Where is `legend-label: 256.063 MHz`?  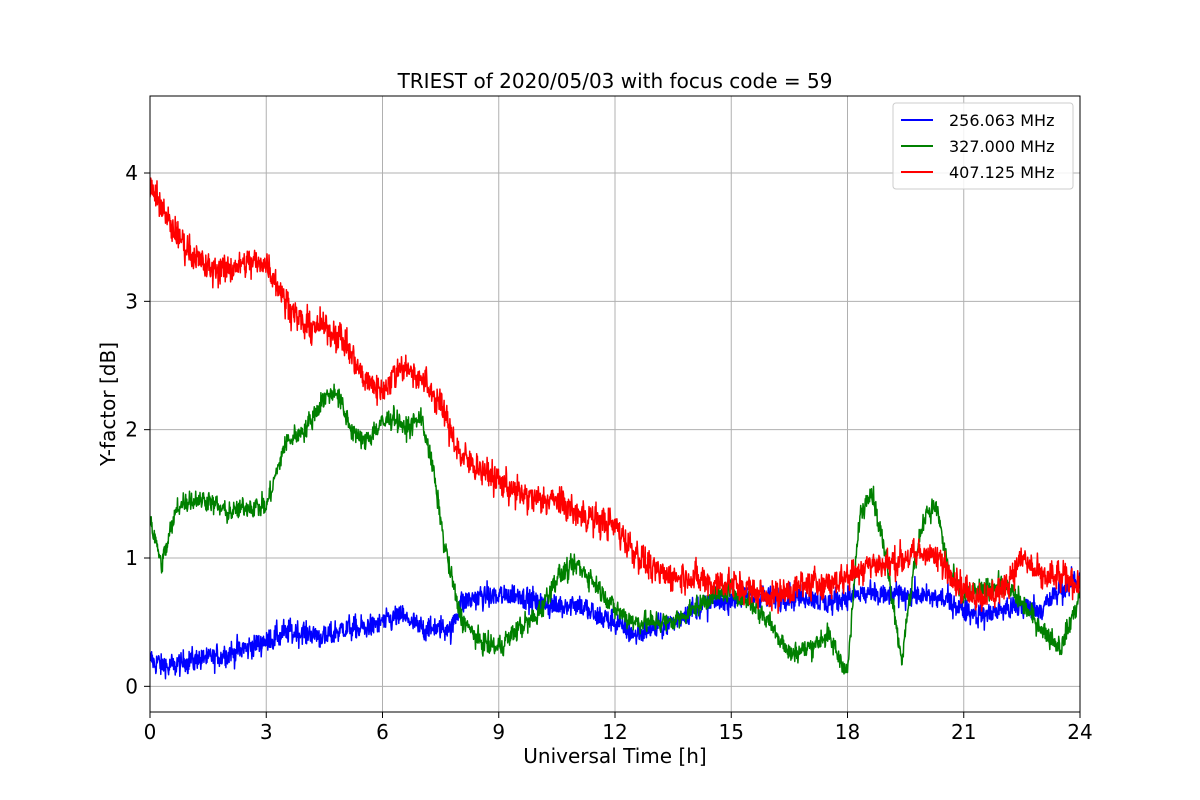
legend-label: 256.063 MHz is located at coordinates (1001, 120).